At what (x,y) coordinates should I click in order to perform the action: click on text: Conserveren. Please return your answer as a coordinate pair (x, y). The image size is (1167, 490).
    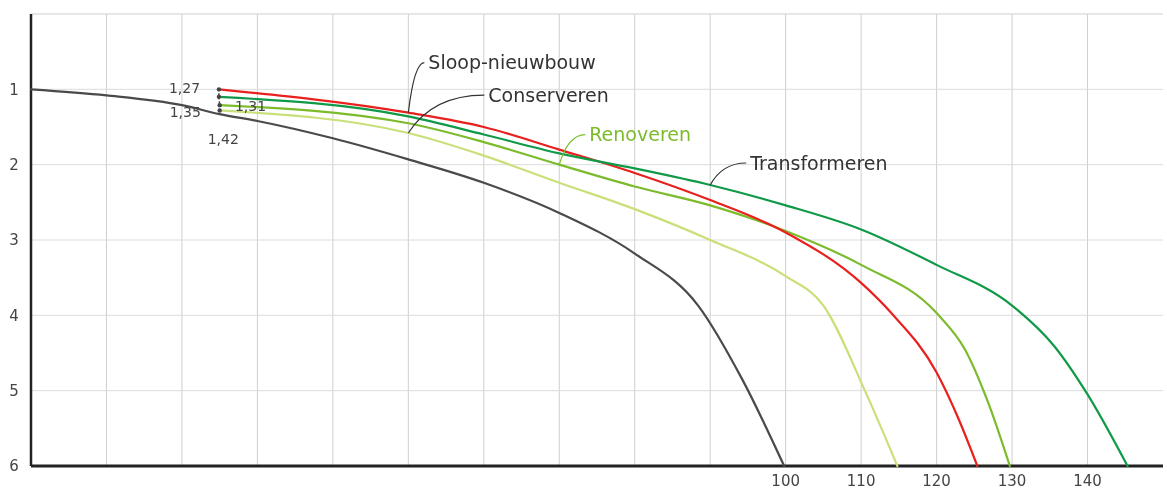
    Looking at the image, I should click on (548, 94).